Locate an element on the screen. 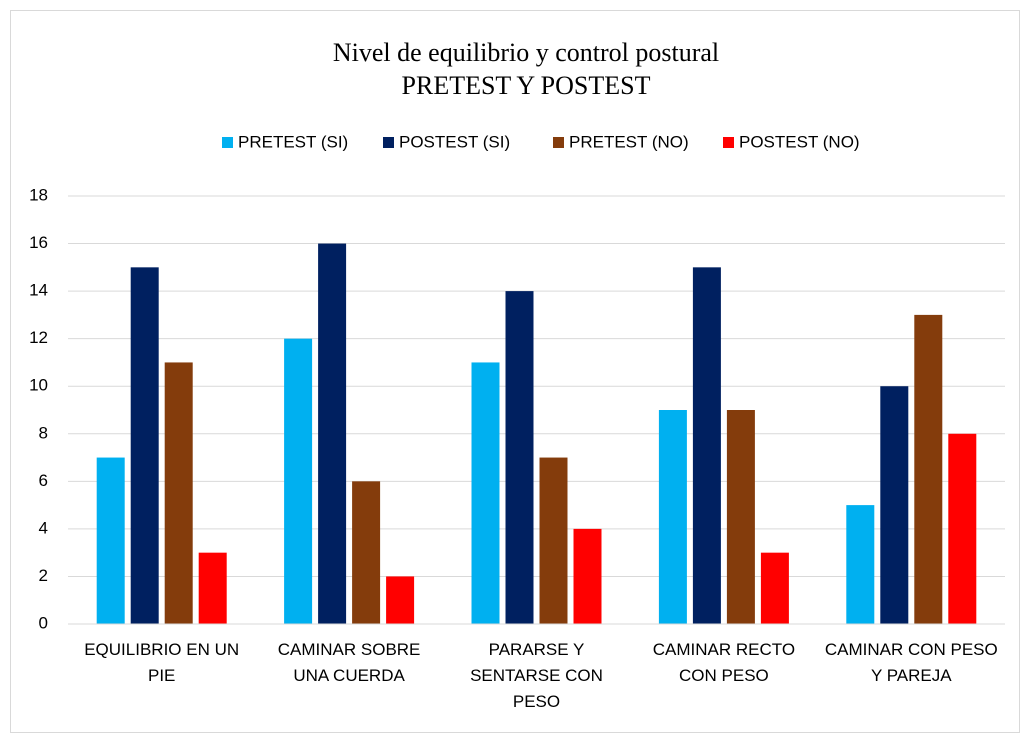 Image resolution: width=1024 pixels, height=736 pixels. legend-label: POSTEST (SI) is located at coordinates (454, 141).